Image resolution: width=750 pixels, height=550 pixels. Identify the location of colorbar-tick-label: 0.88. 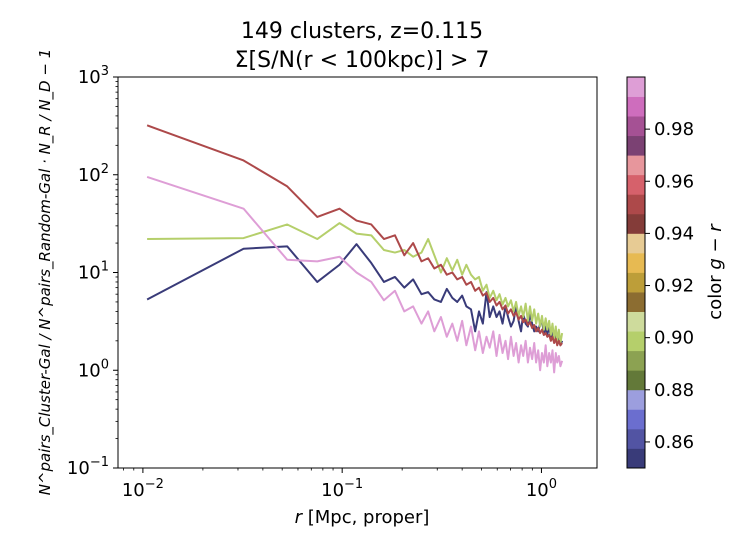
(674, 390).